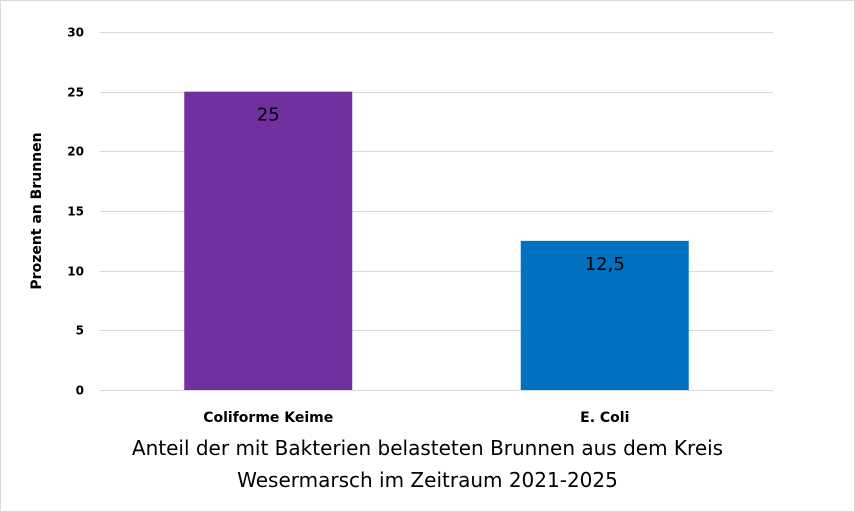  I want to click on y-tick-label: 30, so click(75, 33).